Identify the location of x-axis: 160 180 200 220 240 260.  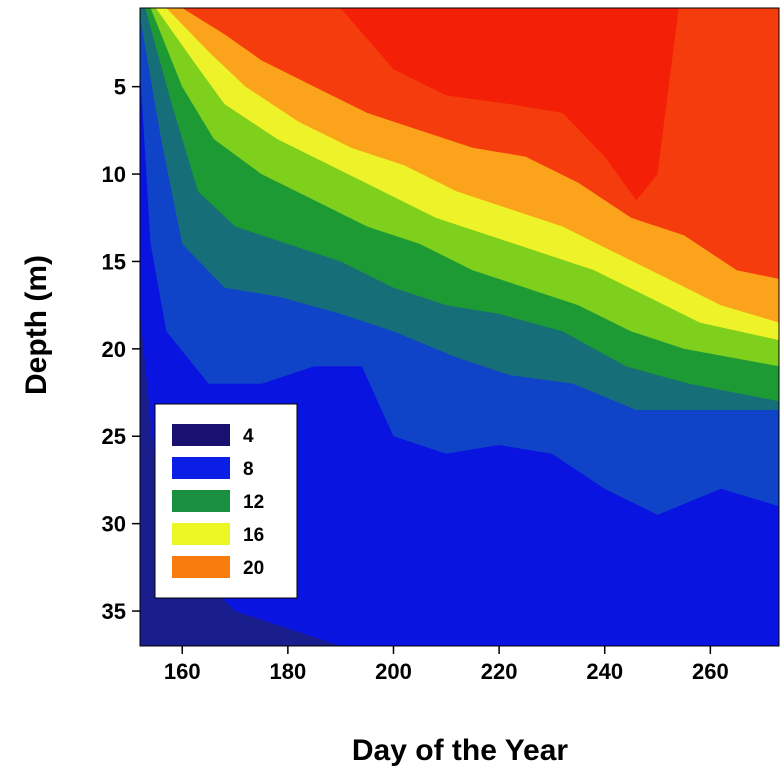
(446, 665).